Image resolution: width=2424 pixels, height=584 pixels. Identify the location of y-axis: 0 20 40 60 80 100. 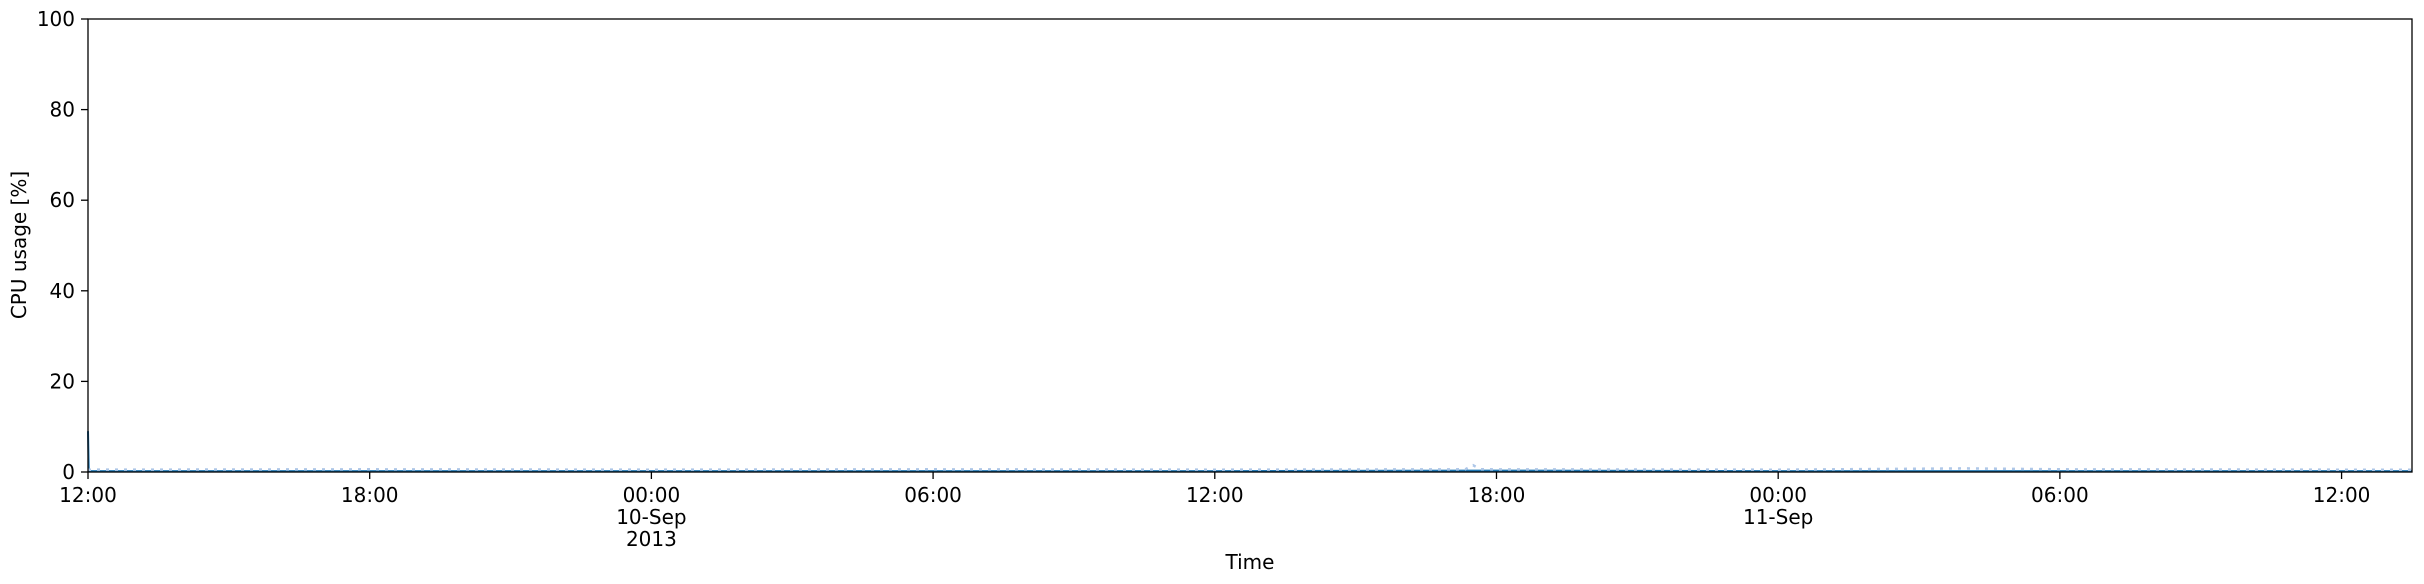
(62, 245).